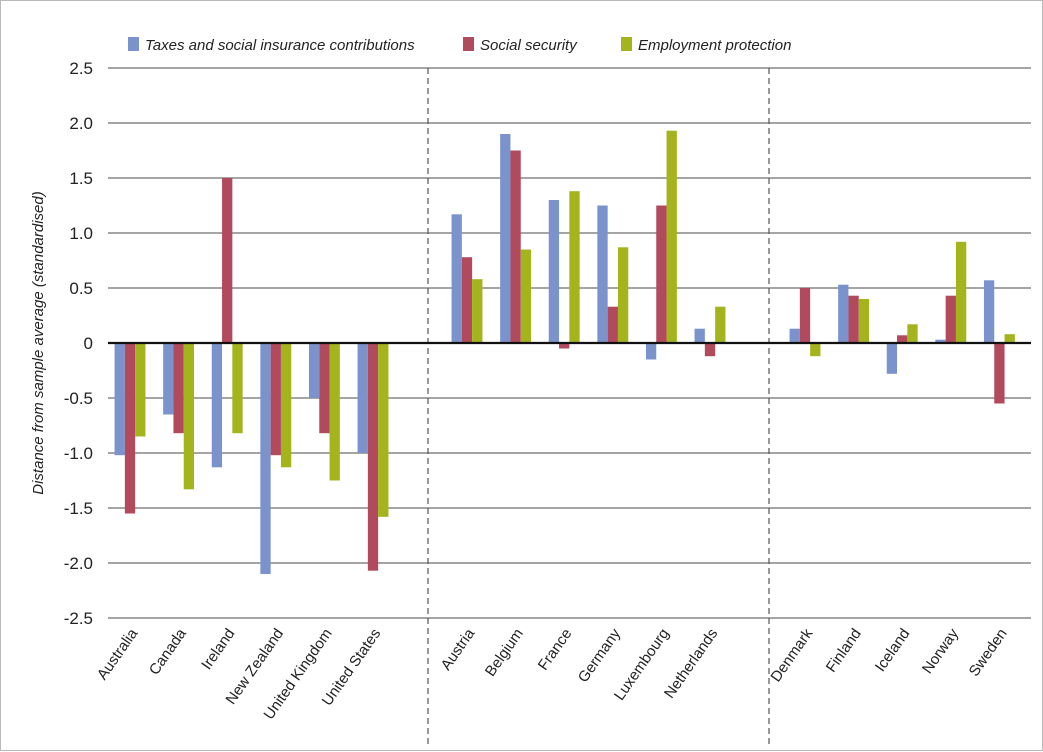 The width and height of the screenshot is (1043, 752). Describe the element at coordinates (78, 618) in the screenshot. I see `y-tick-label: -2.5` at that location.